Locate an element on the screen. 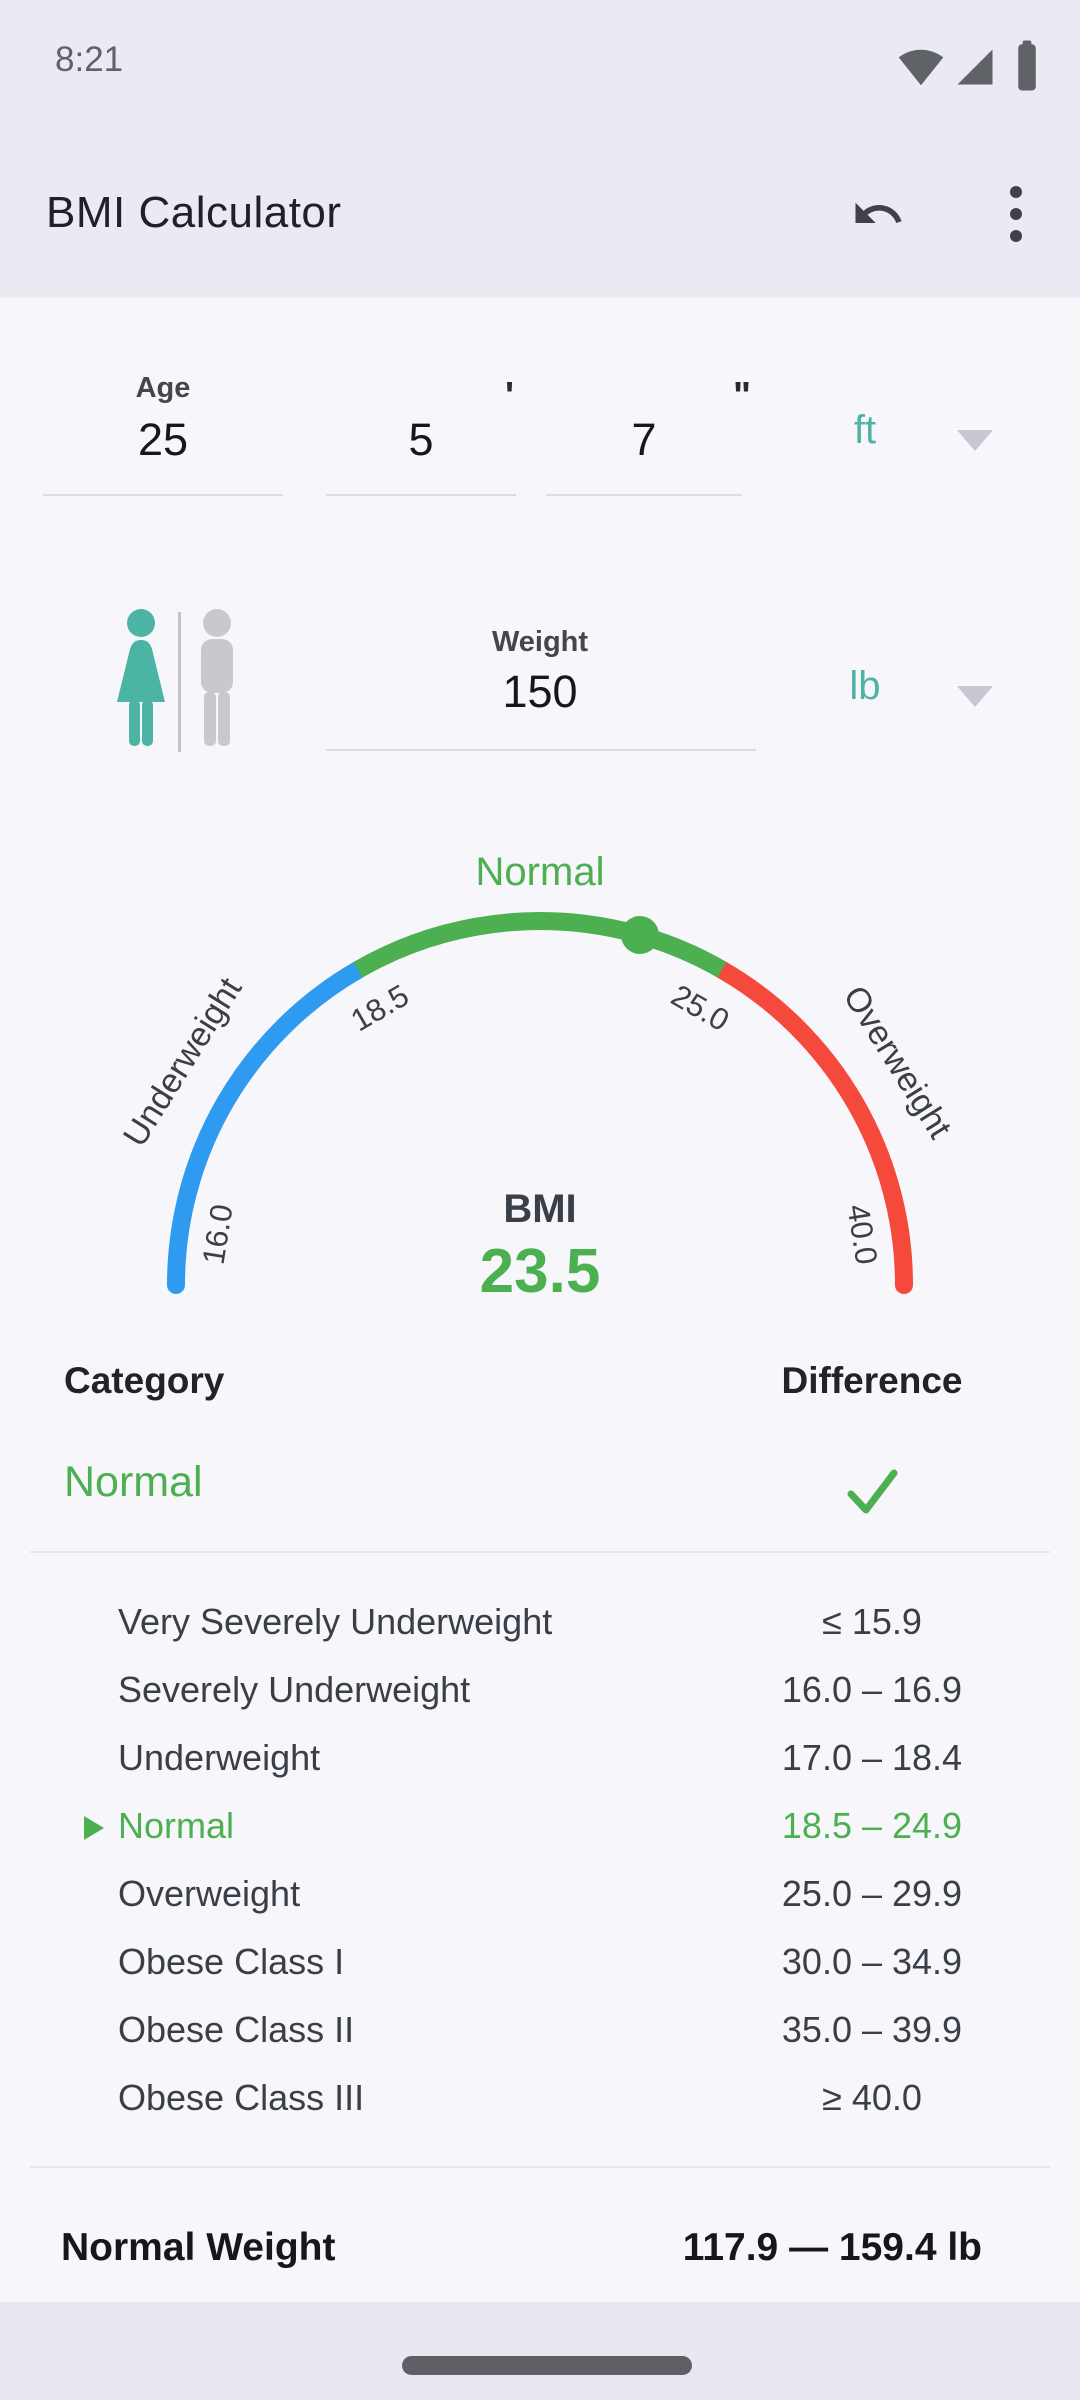 The image size is (1080, 2400). table-row-active: Normal 18.5 – 24.9 is located at coordinates (540, 1826).